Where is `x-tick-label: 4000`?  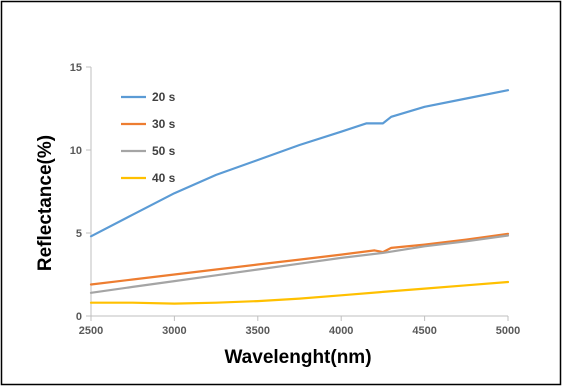
x-tick-label: 4000 is located at coordinates (341, 331).